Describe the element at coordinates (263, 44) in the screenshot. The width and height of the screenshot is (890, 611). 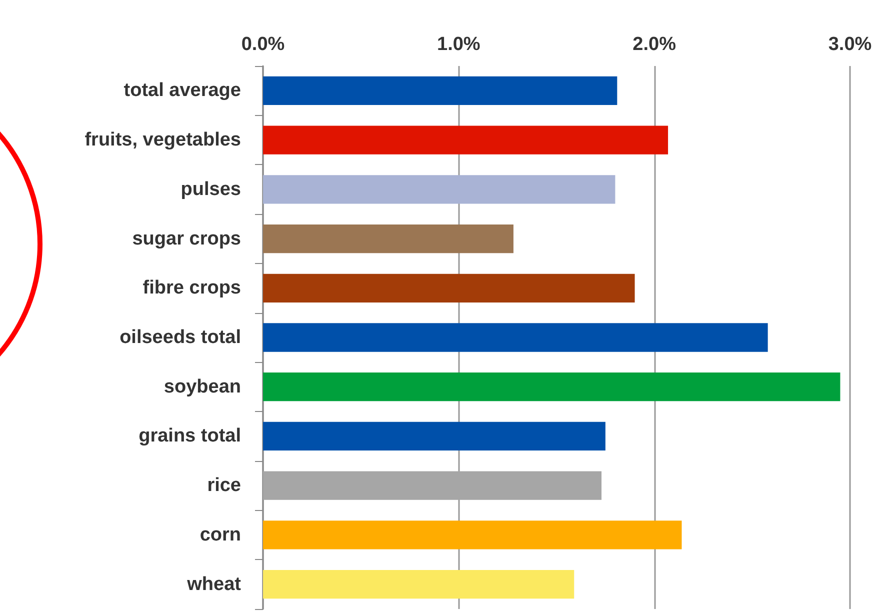
I see `x-tick-label: 0.0%` at that location.